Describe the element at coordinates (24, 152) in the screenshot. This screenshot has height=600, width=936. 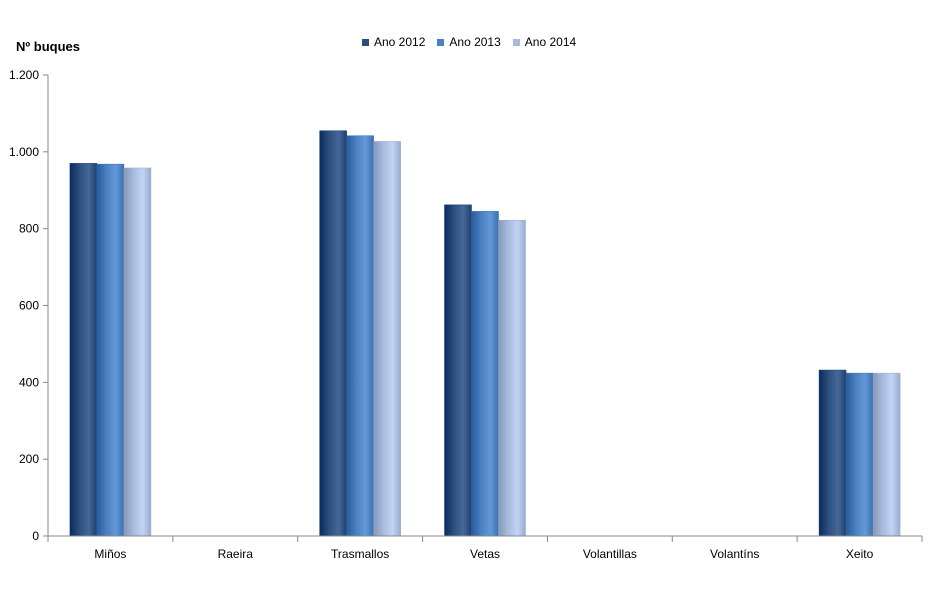
I see `y-tick-label: 1.000` at that location.